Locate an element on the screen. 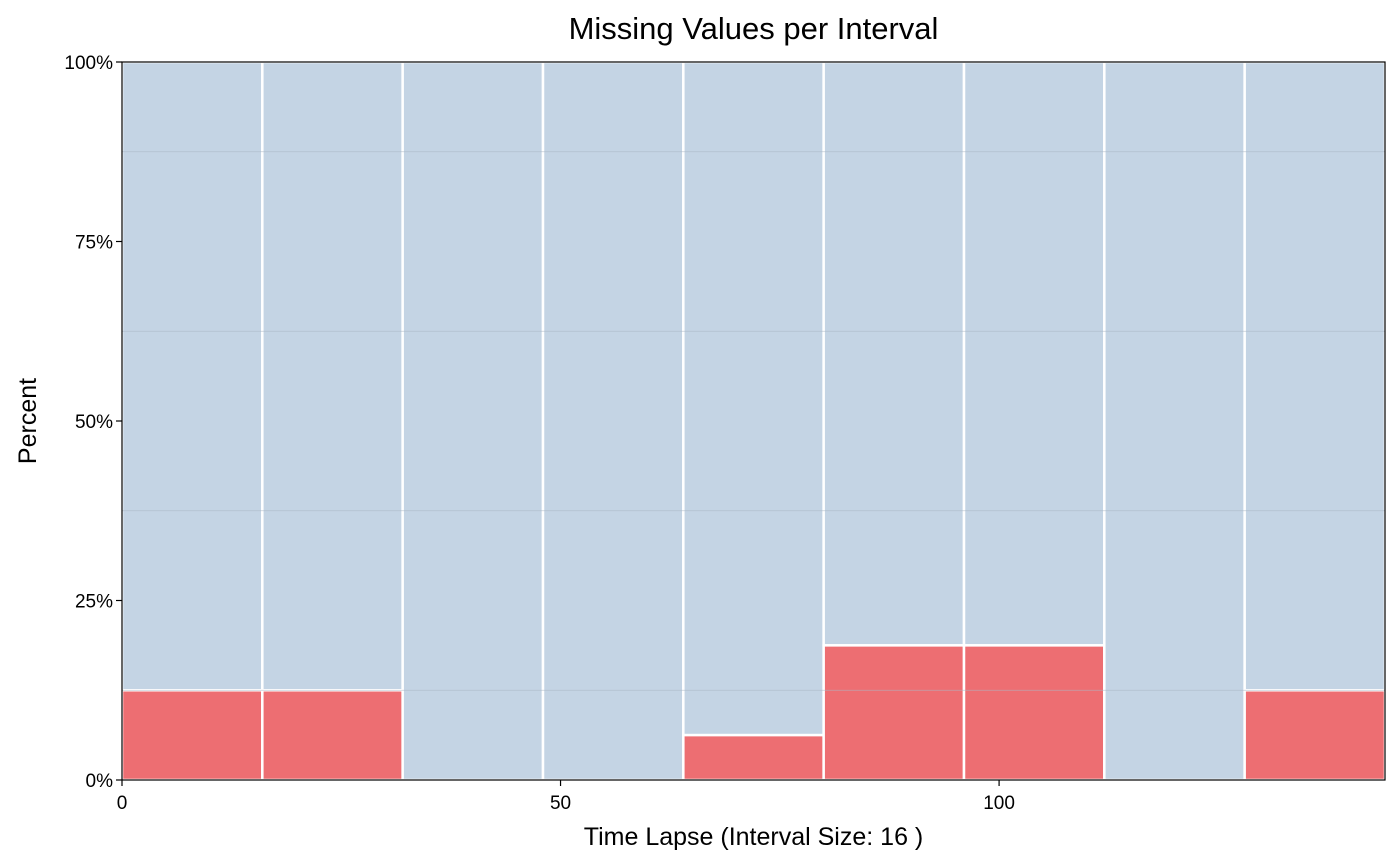 Image resolution: width=1400 pixels, height=866 pixels. x-axis-title: Time Lapse (Interval Size: 16 ) is located at coordinates (754, 837).